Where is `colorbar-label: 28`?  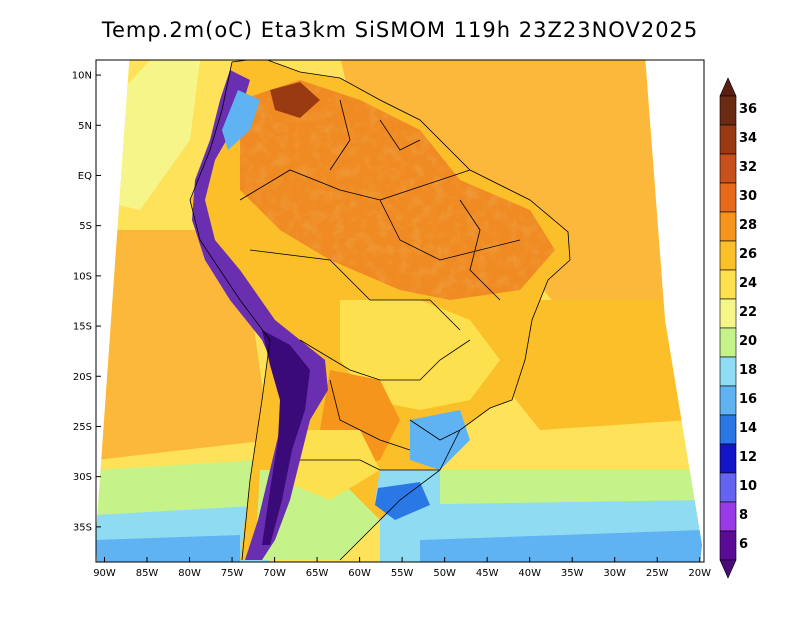 colorbar-label: 28 is located at coordinates (748, 225).